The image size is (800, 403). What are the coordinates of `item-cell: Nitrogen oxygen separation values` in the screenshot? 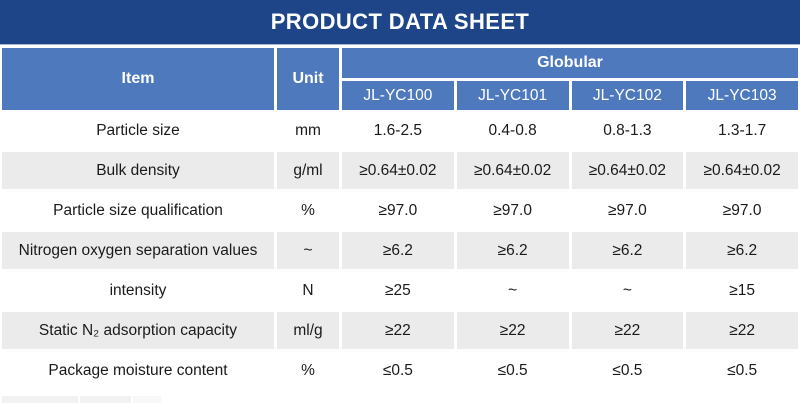 It's located at (138, 250).